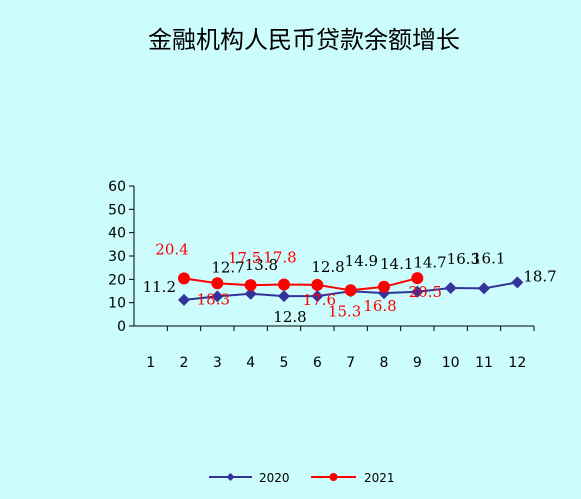  What do you see at coordinates (117, 210) in the screenshot?
I see `y-tick-label: 50` at bounding box center [117, 210].